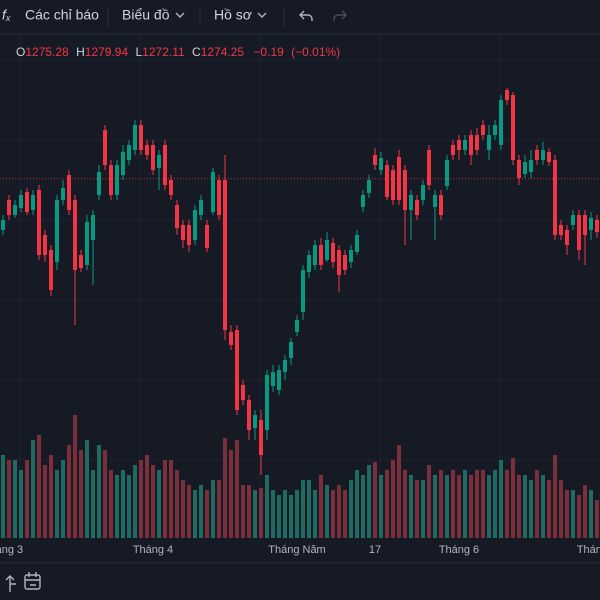  What do you see at coordinates (62, 15) in the screenshot?
I see `indicators-button: Các chỉ báo` at bounding box center [62, 15].